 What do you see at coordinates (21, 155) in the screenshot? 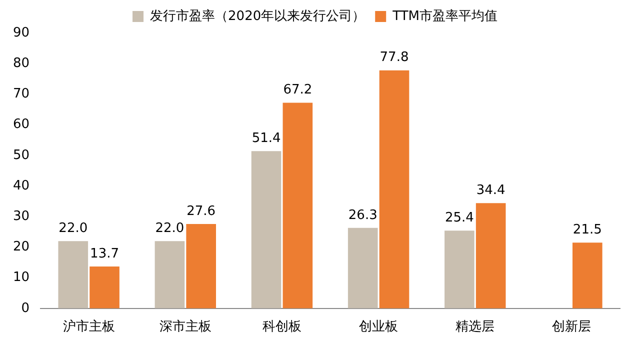
I see `y-tick-label: 50` at bounding box center [21, 155].